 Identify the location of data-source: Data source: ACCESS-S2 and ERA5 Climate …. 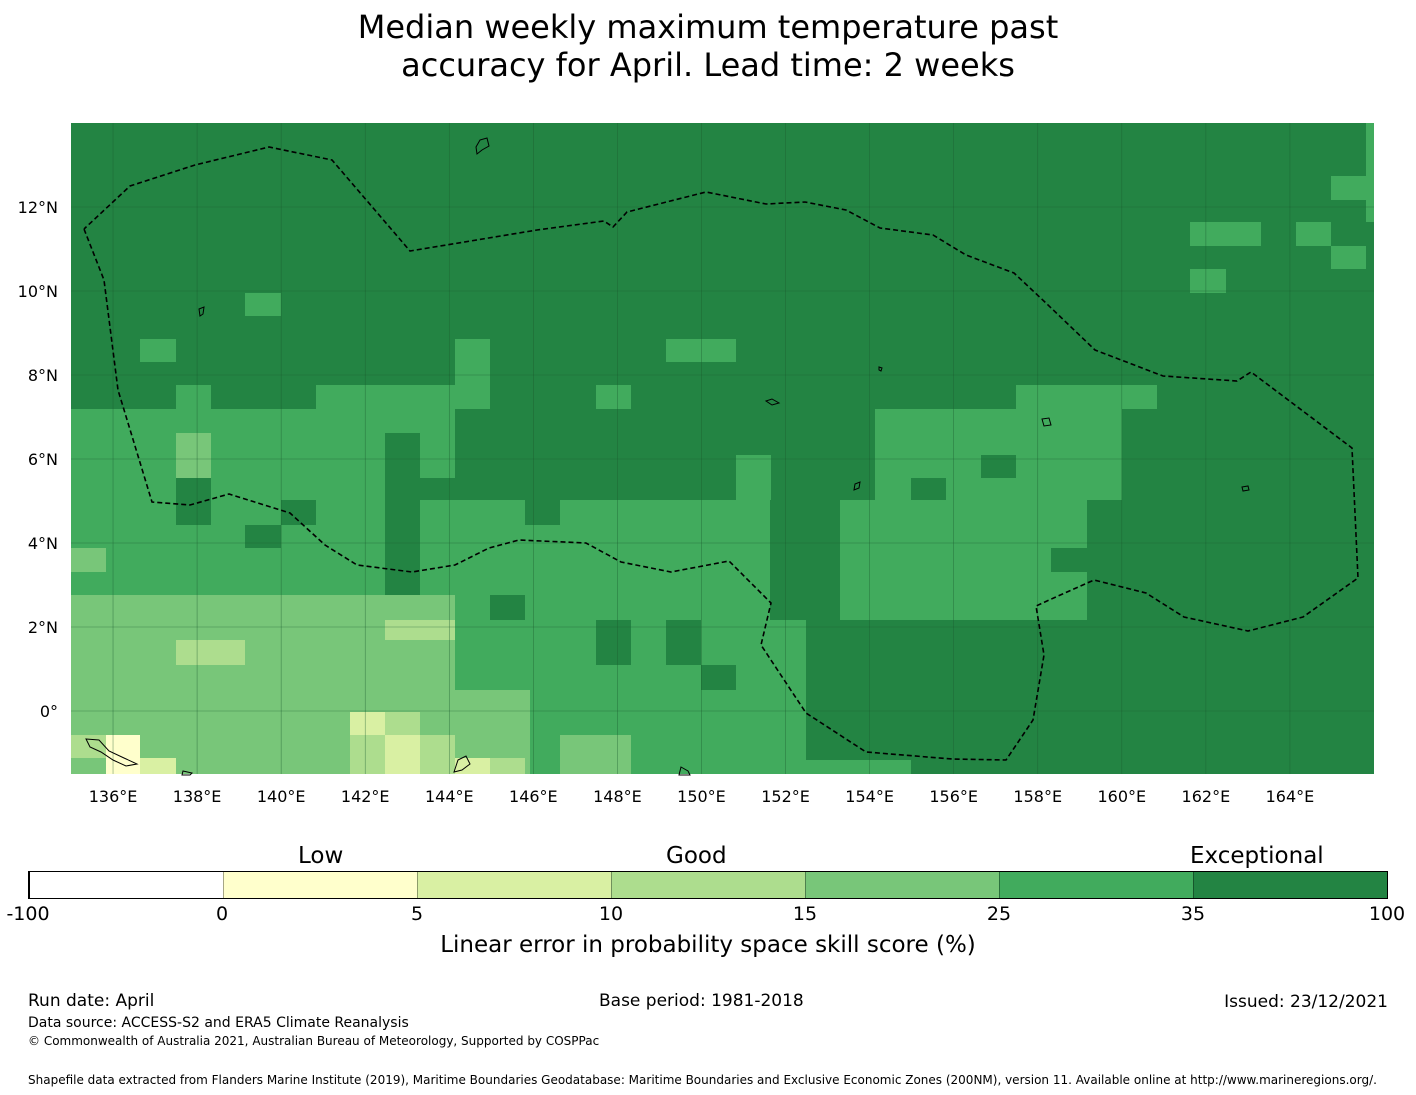
(218, 1023).